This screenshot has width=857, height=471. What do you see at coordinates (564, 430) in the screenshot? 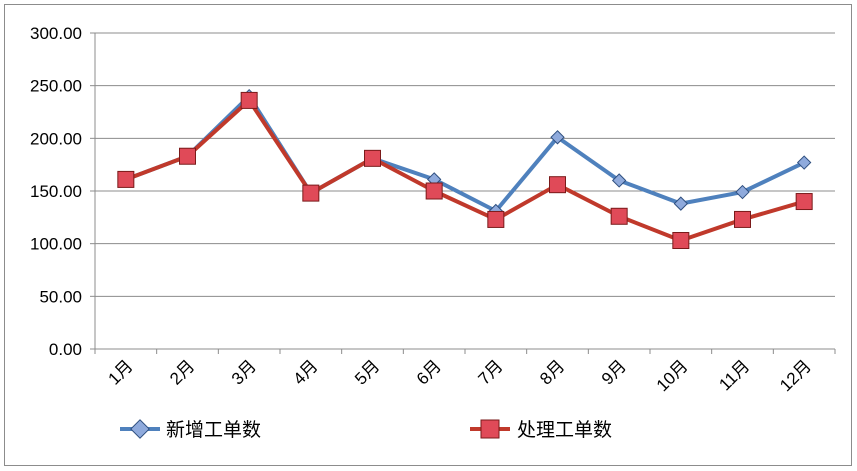
I see `legend-label-series-2: 处理工单数` at bounding box center [564, 430].